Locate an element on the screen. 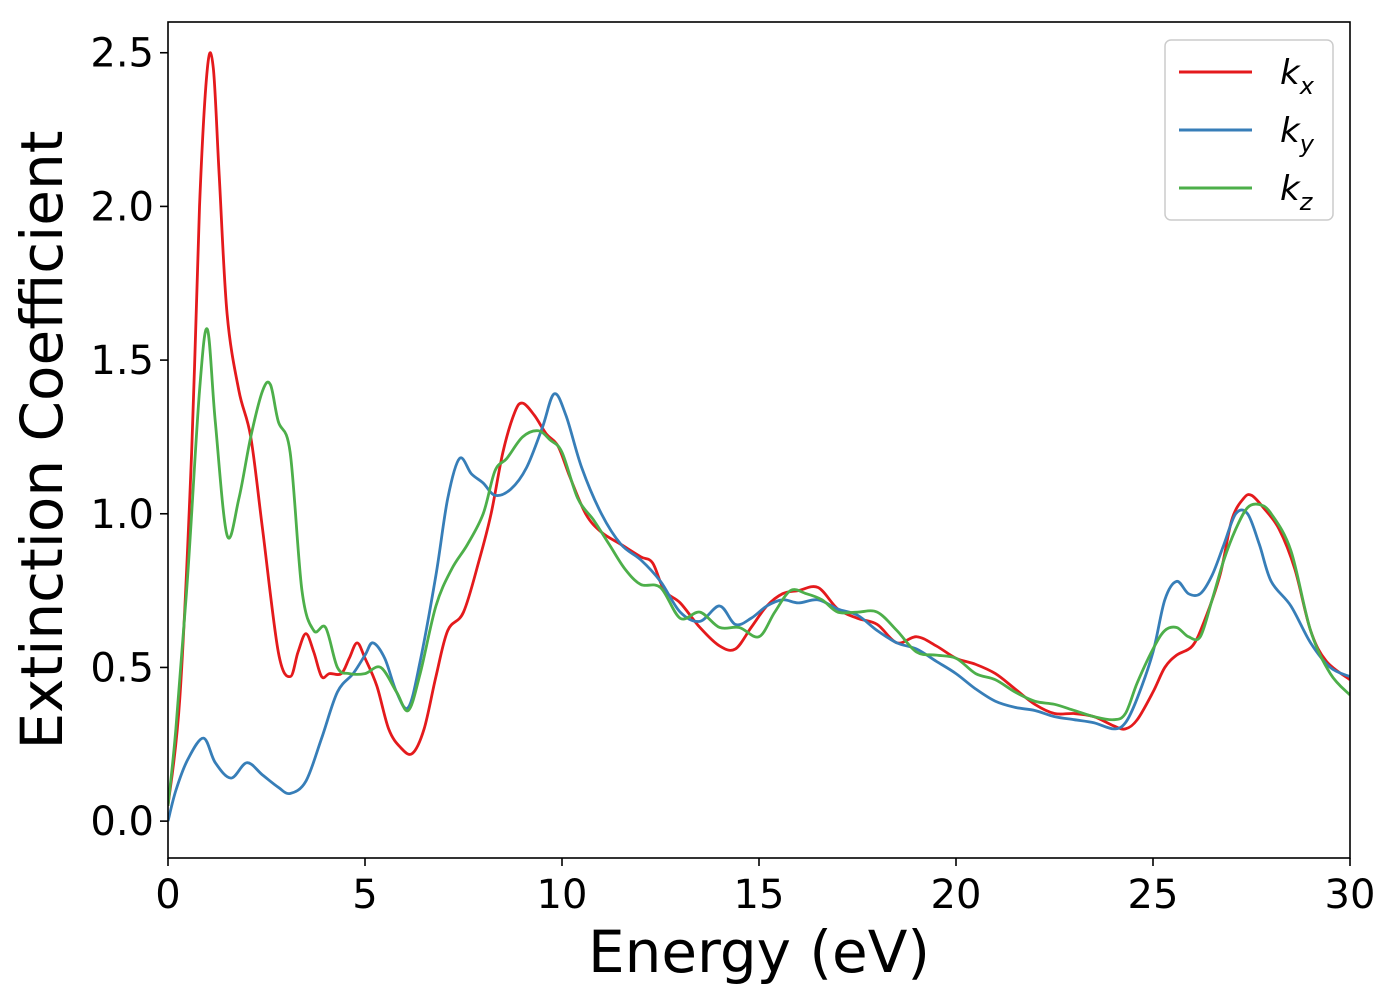 This screenshot has height=1000, width=1400. y-tick-label: 2.0 is located at coordinates (122, 207).